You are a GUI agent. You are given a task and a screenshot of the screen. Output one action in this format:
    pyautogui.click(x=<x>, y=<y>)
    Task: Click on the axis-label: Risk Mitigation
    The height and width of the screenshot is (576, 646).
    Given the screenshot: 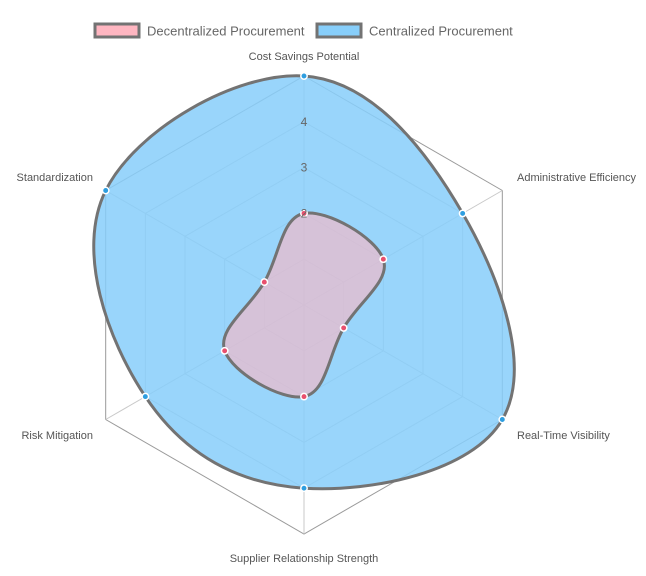 What is the action you would take?
    pyautogui.click(x=57, y=436)
    